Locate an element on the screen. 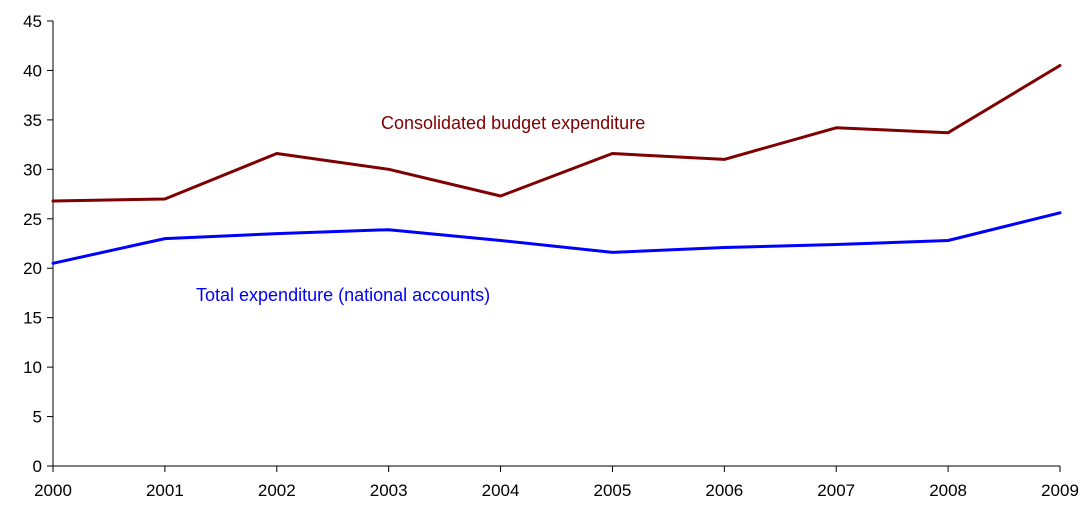 Image resolution: width=1090 pixels, height=511 pixels. x-tick-label: 2002 is located at coordinates (277, 490).